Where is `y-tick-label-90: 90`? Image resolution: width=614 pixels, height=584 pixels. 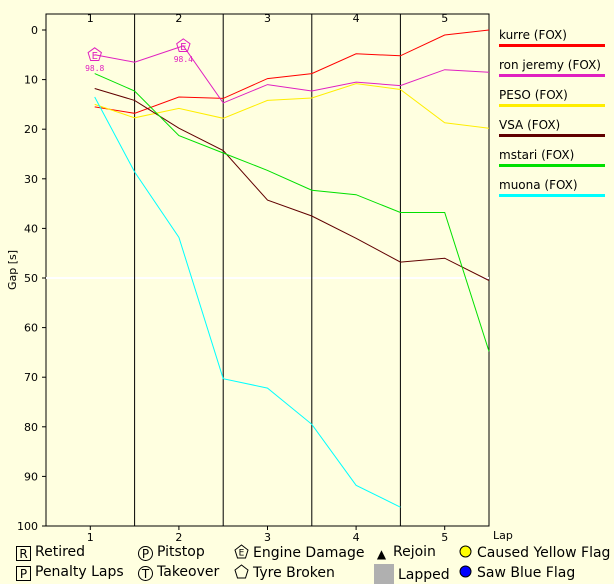 y-tick-label-90: 90 is located at coordinates (31, 476).